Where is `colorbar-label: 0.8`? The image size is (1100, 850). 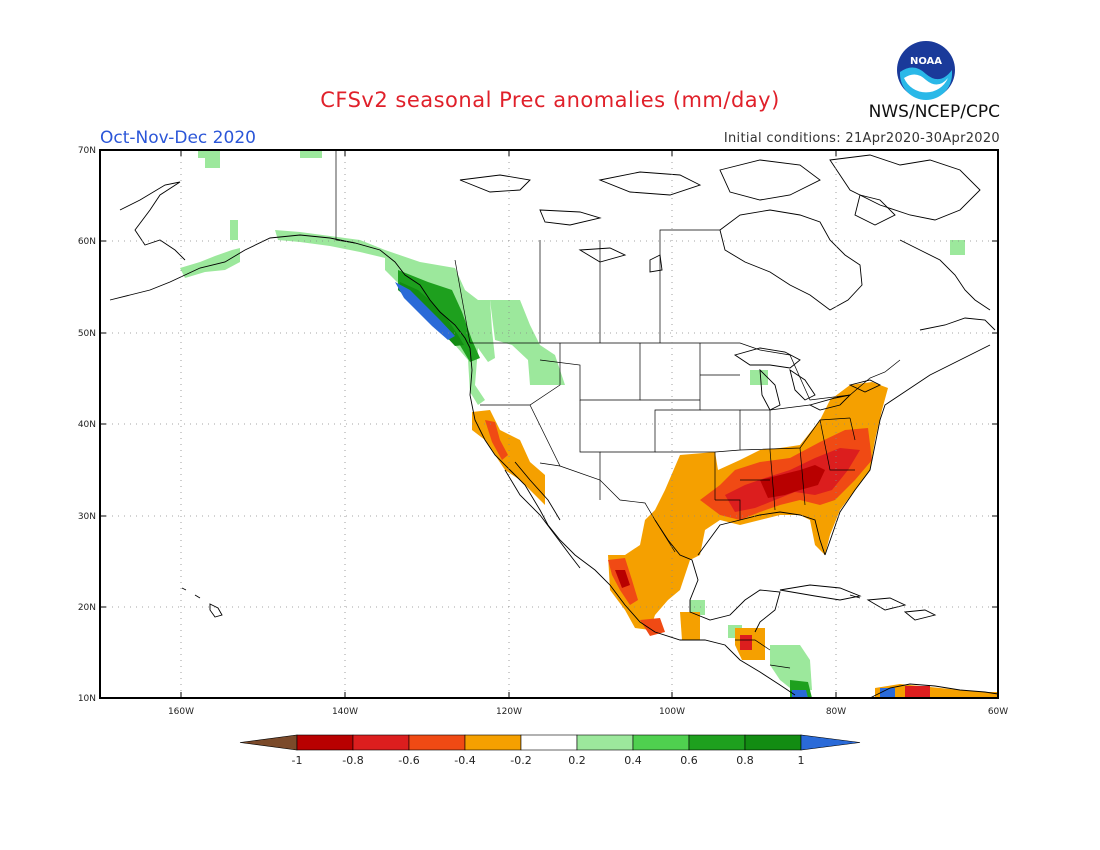
colorbar-label: 0.8 is located at coordinates (745, 760).